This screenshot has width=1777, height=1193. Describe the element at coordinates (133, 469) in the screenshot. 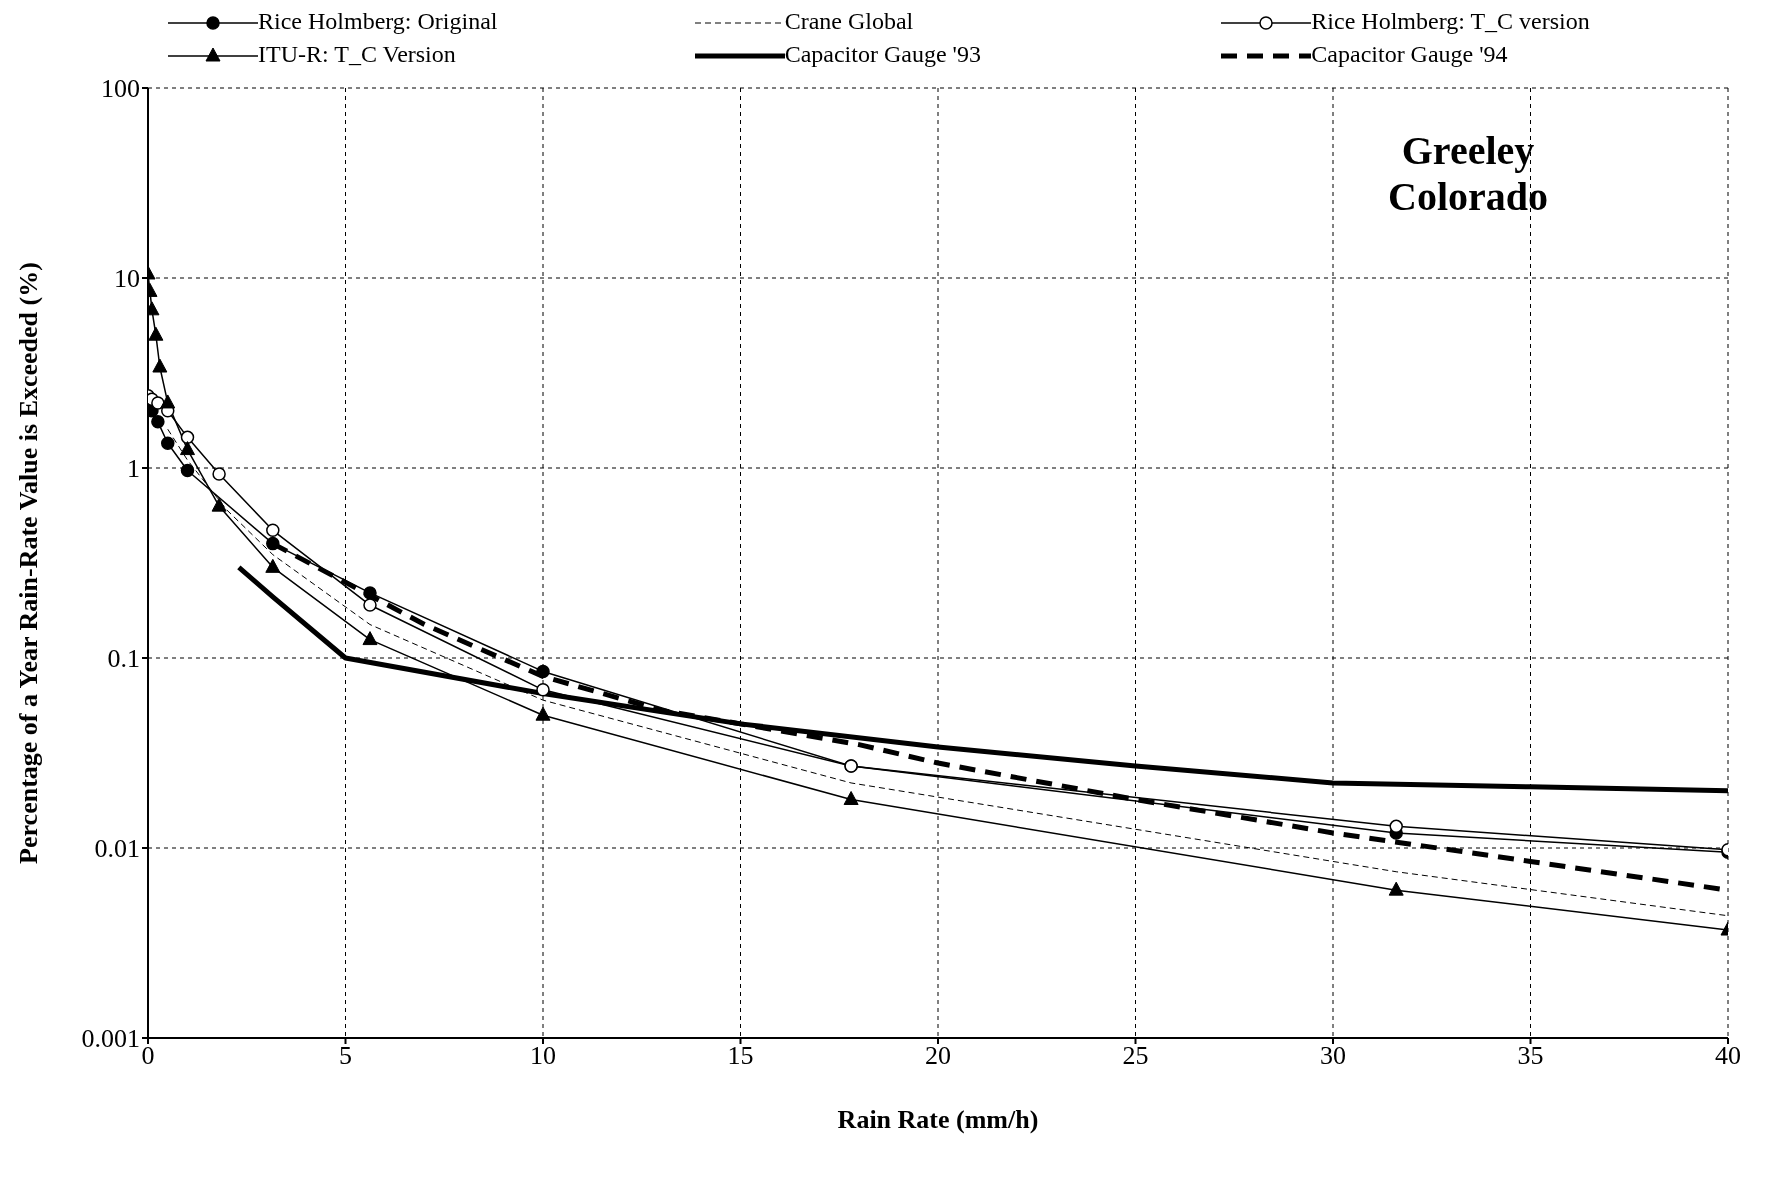

I see `y-tick-label: 1` at that location.